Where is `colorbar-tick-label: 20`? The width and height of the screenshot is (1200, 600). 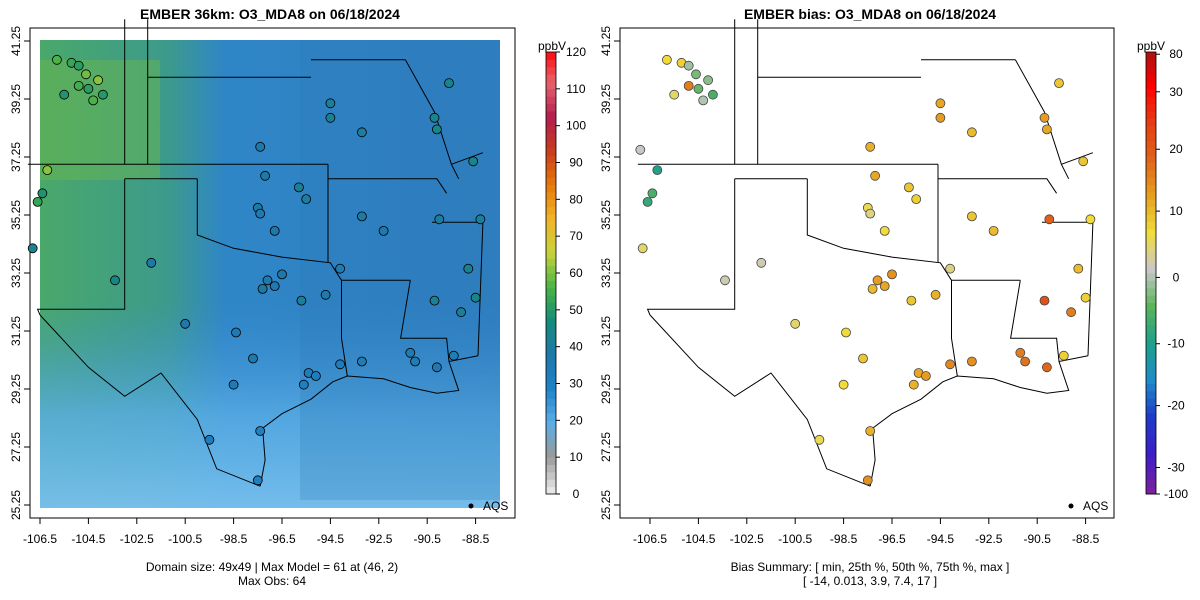 colorbar-tick-label: 20 is located at coordinates (1176, 149).